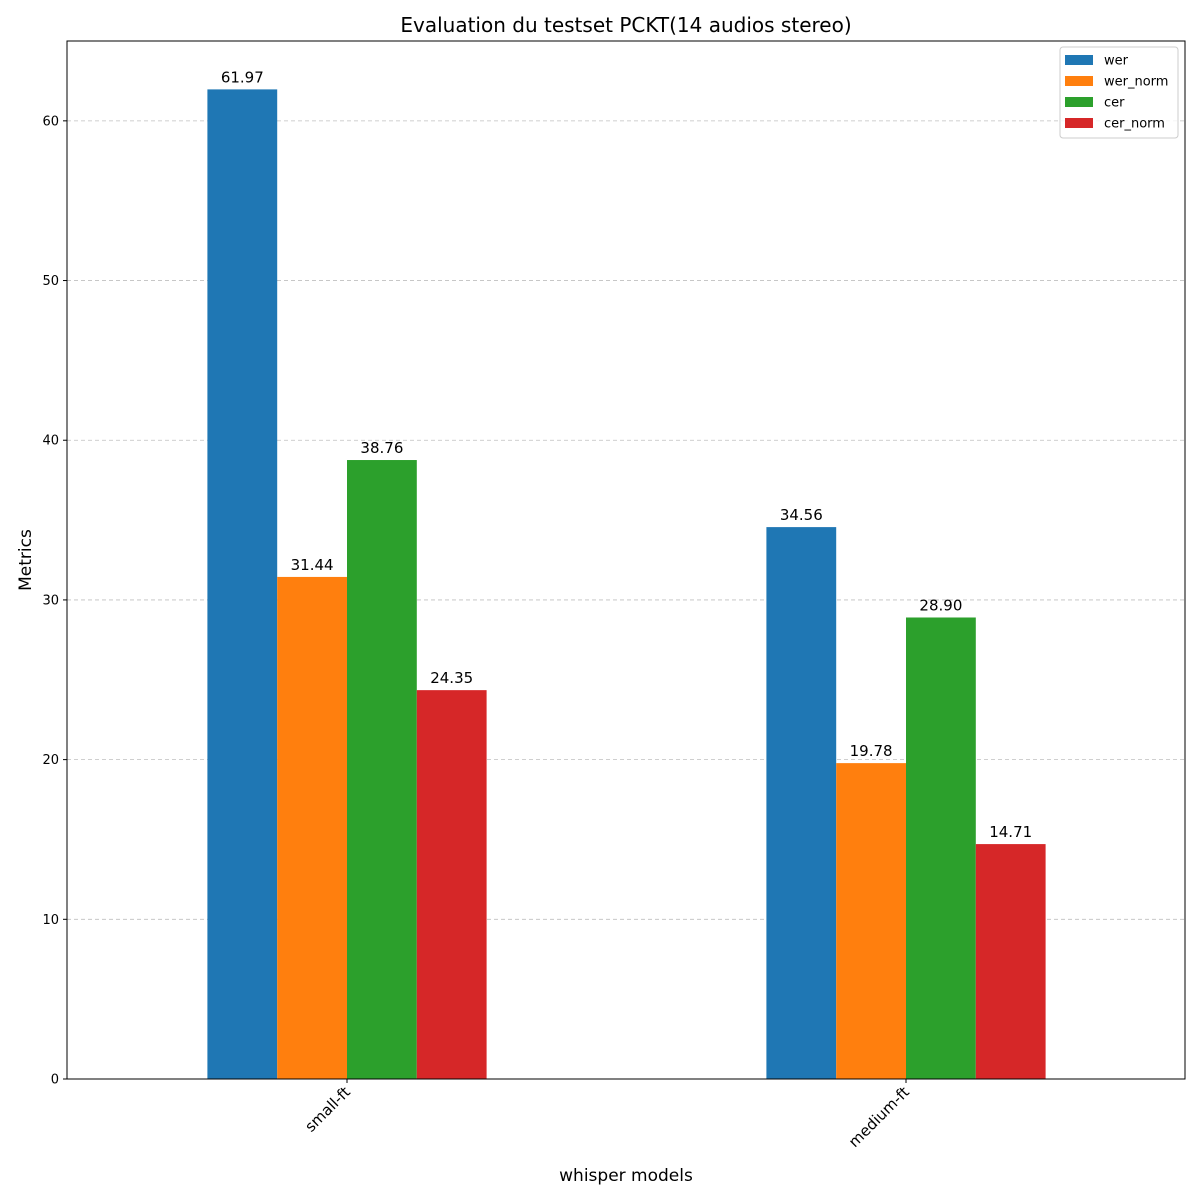 The width and height of the screenshot is (1200, 1200). Describe the element at coordinates (50, 441) in the screenshot. I see `y-tick-label: 40` at that location.